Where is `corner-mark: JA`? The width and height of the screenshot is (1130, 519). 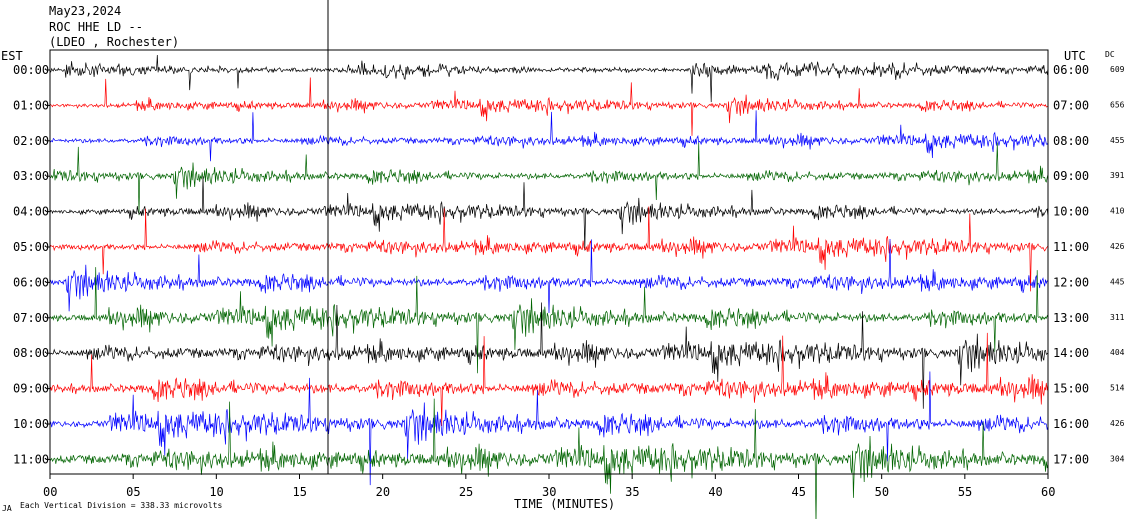
corner-mark: JA is located at coordinates (7, 508).